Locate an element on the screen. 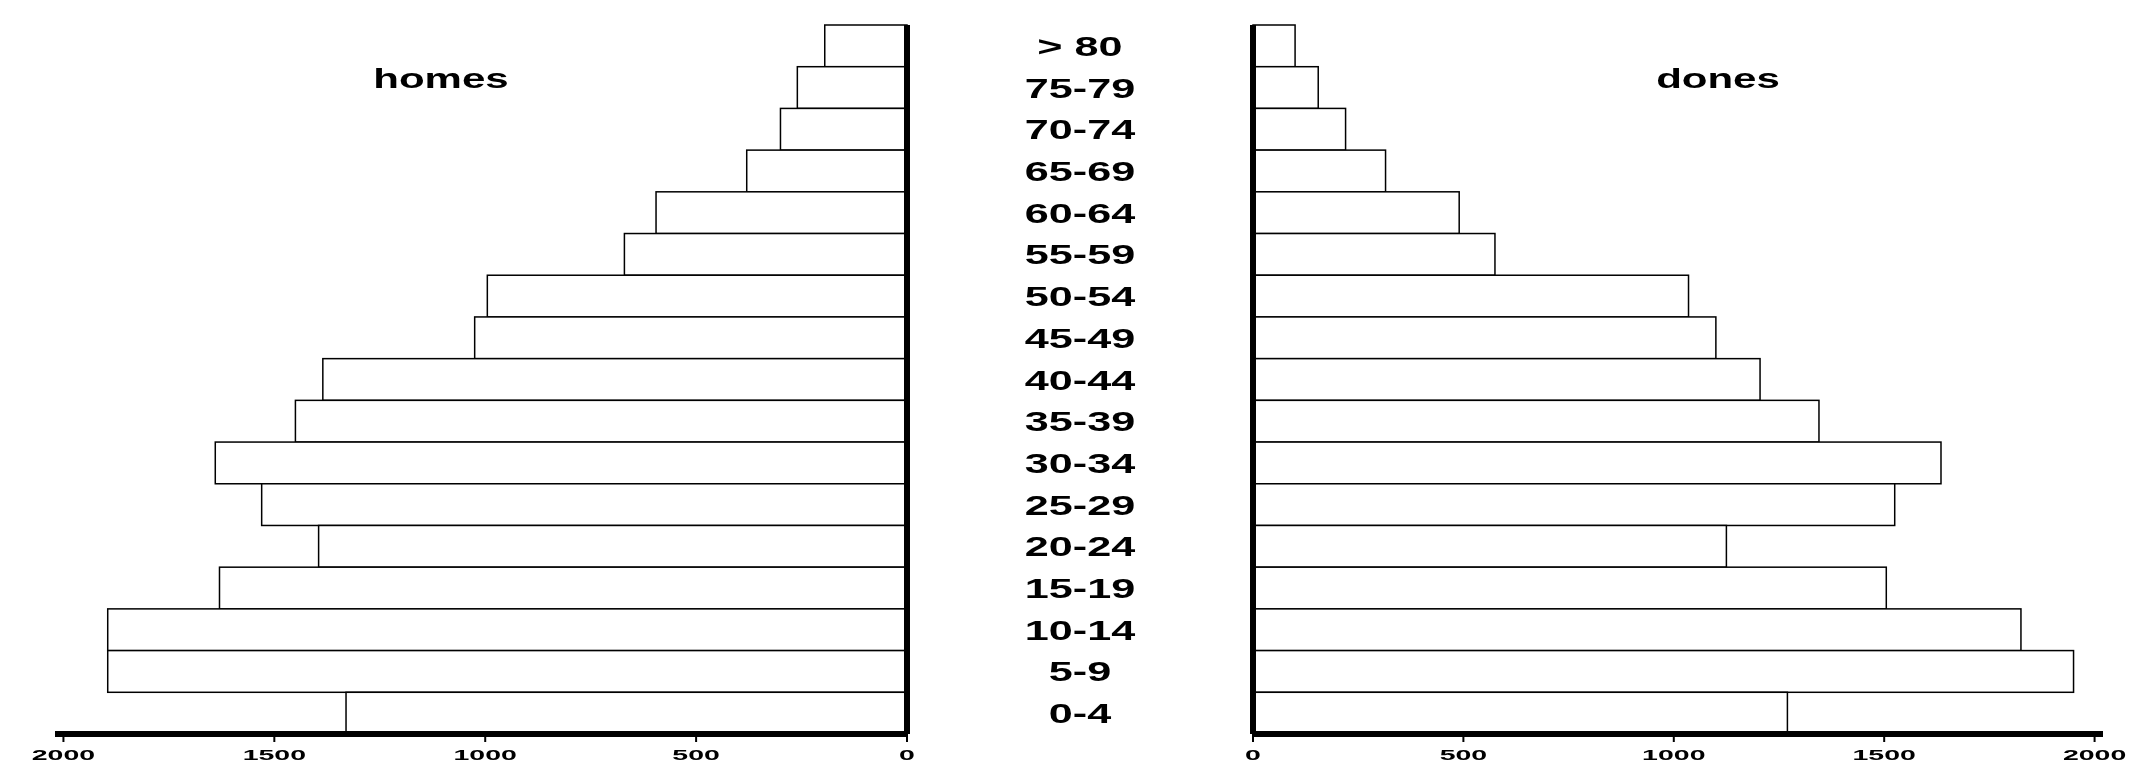  text: dones is located at coordinates (1718, 78).